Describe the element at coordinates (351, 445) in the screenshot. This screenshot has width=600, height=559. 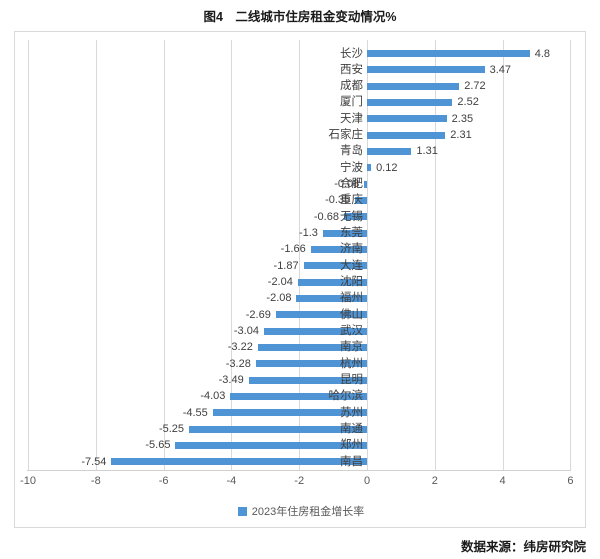
I see `category-label: 郑州` at that location.